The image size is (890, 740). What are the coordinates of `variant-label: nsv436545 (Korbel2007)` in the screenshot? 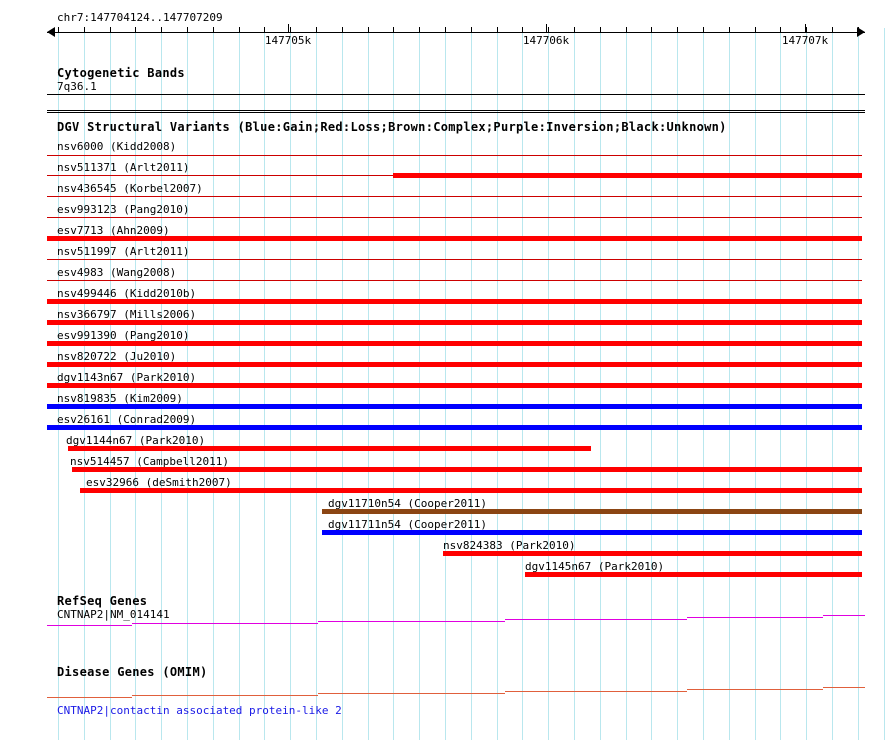 It's located at (130, 188).